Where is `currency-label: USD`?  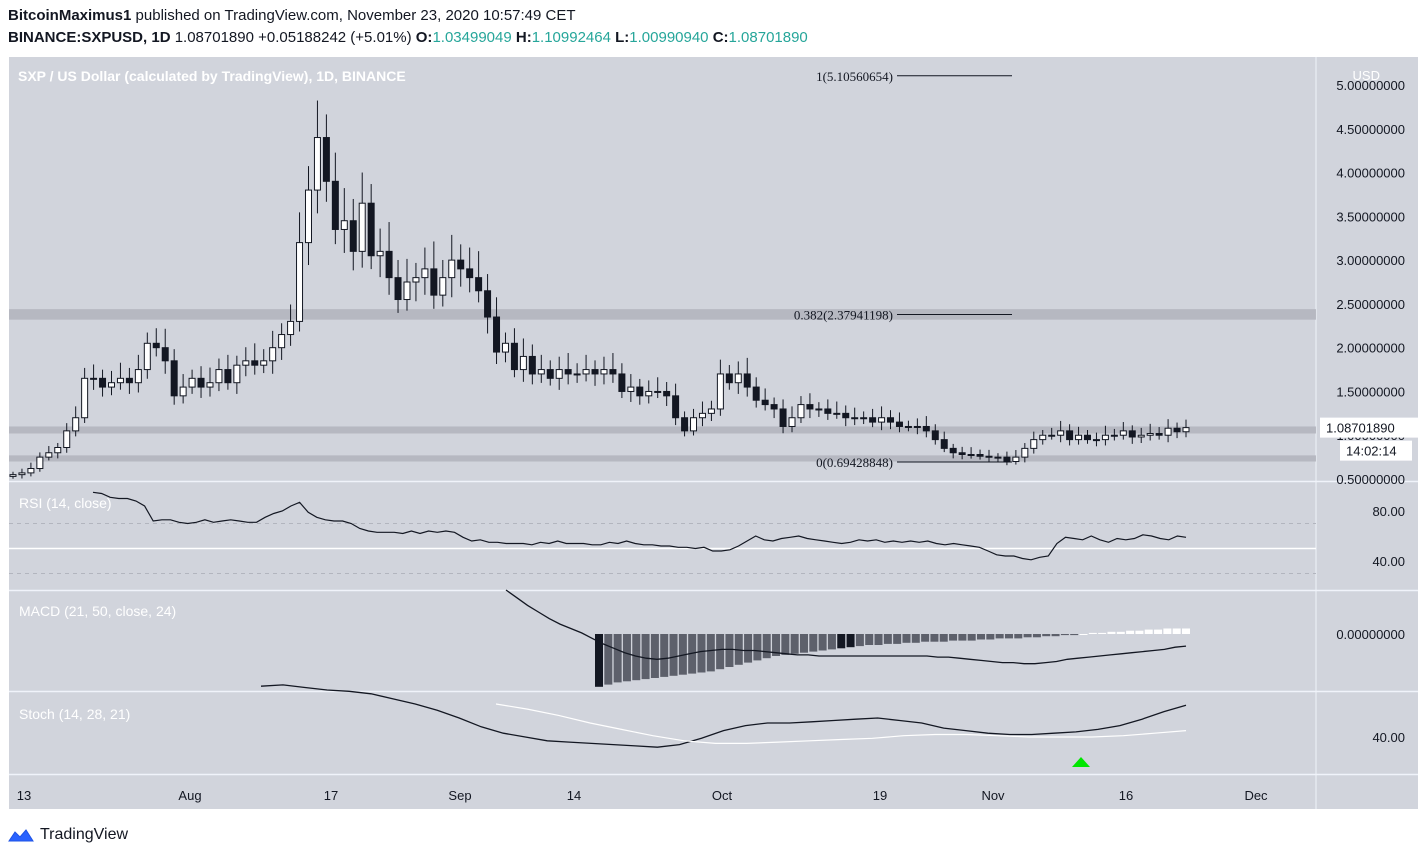
currency-label: USD is located at coordinates (1366, 75).